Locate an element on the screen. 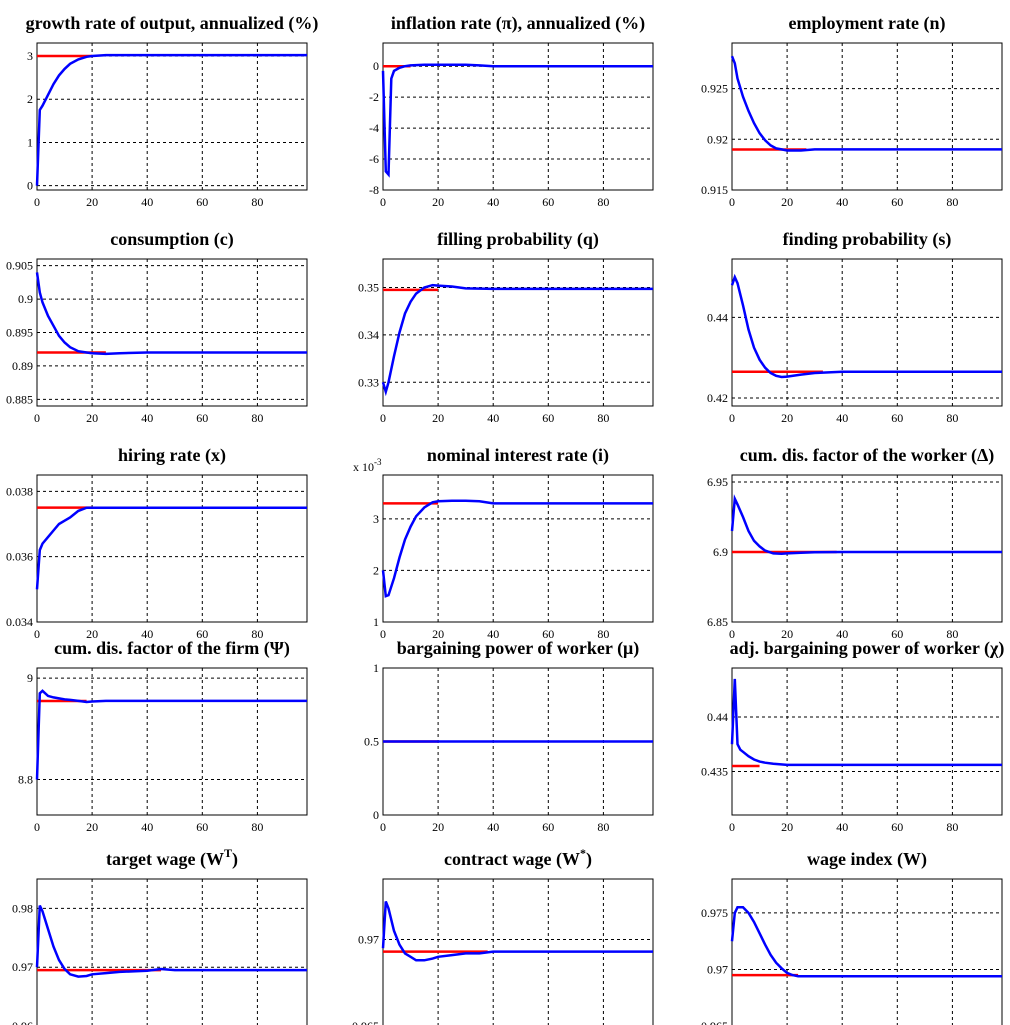 This screenshot has height=1025, width=1010. y-tick-label: 0.034 is located at coordinates (19, 622).